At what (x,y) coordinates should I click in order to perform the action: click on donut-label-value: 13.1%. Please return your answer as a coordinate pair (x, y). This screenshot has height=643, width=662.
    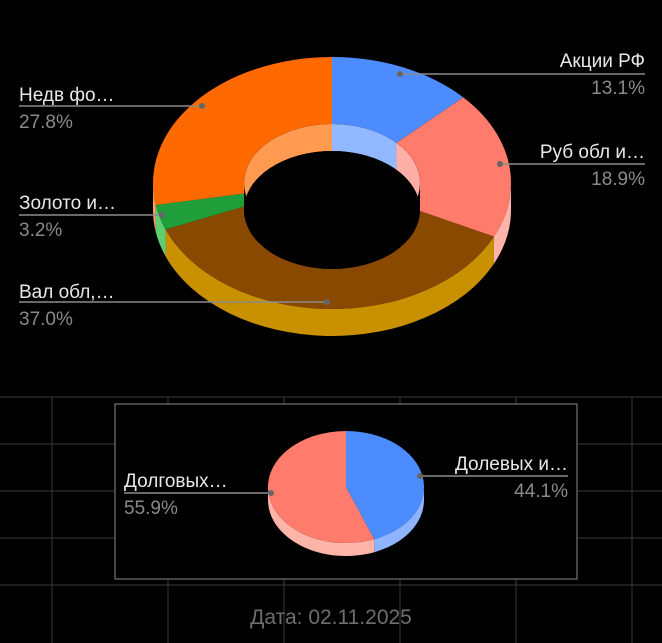
    Looking at the image, I should click on (618, 88).